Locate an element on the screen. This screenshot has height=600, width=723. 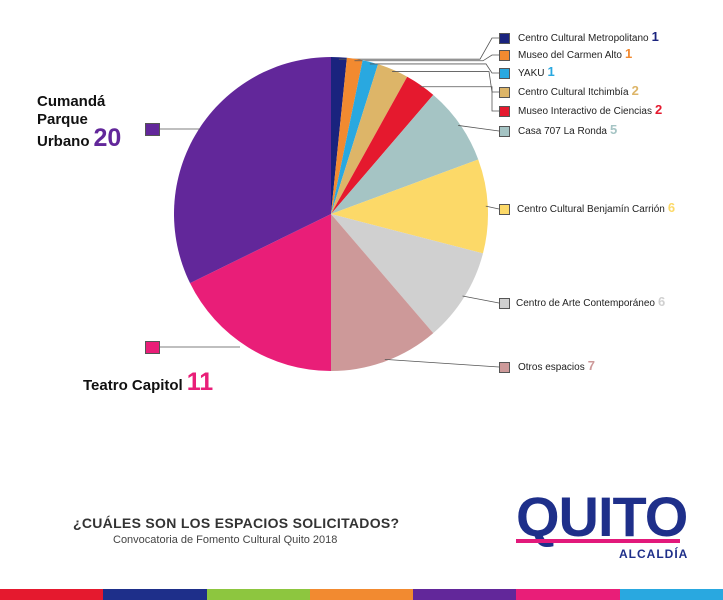
color-band is located at coordinates (361, 594).